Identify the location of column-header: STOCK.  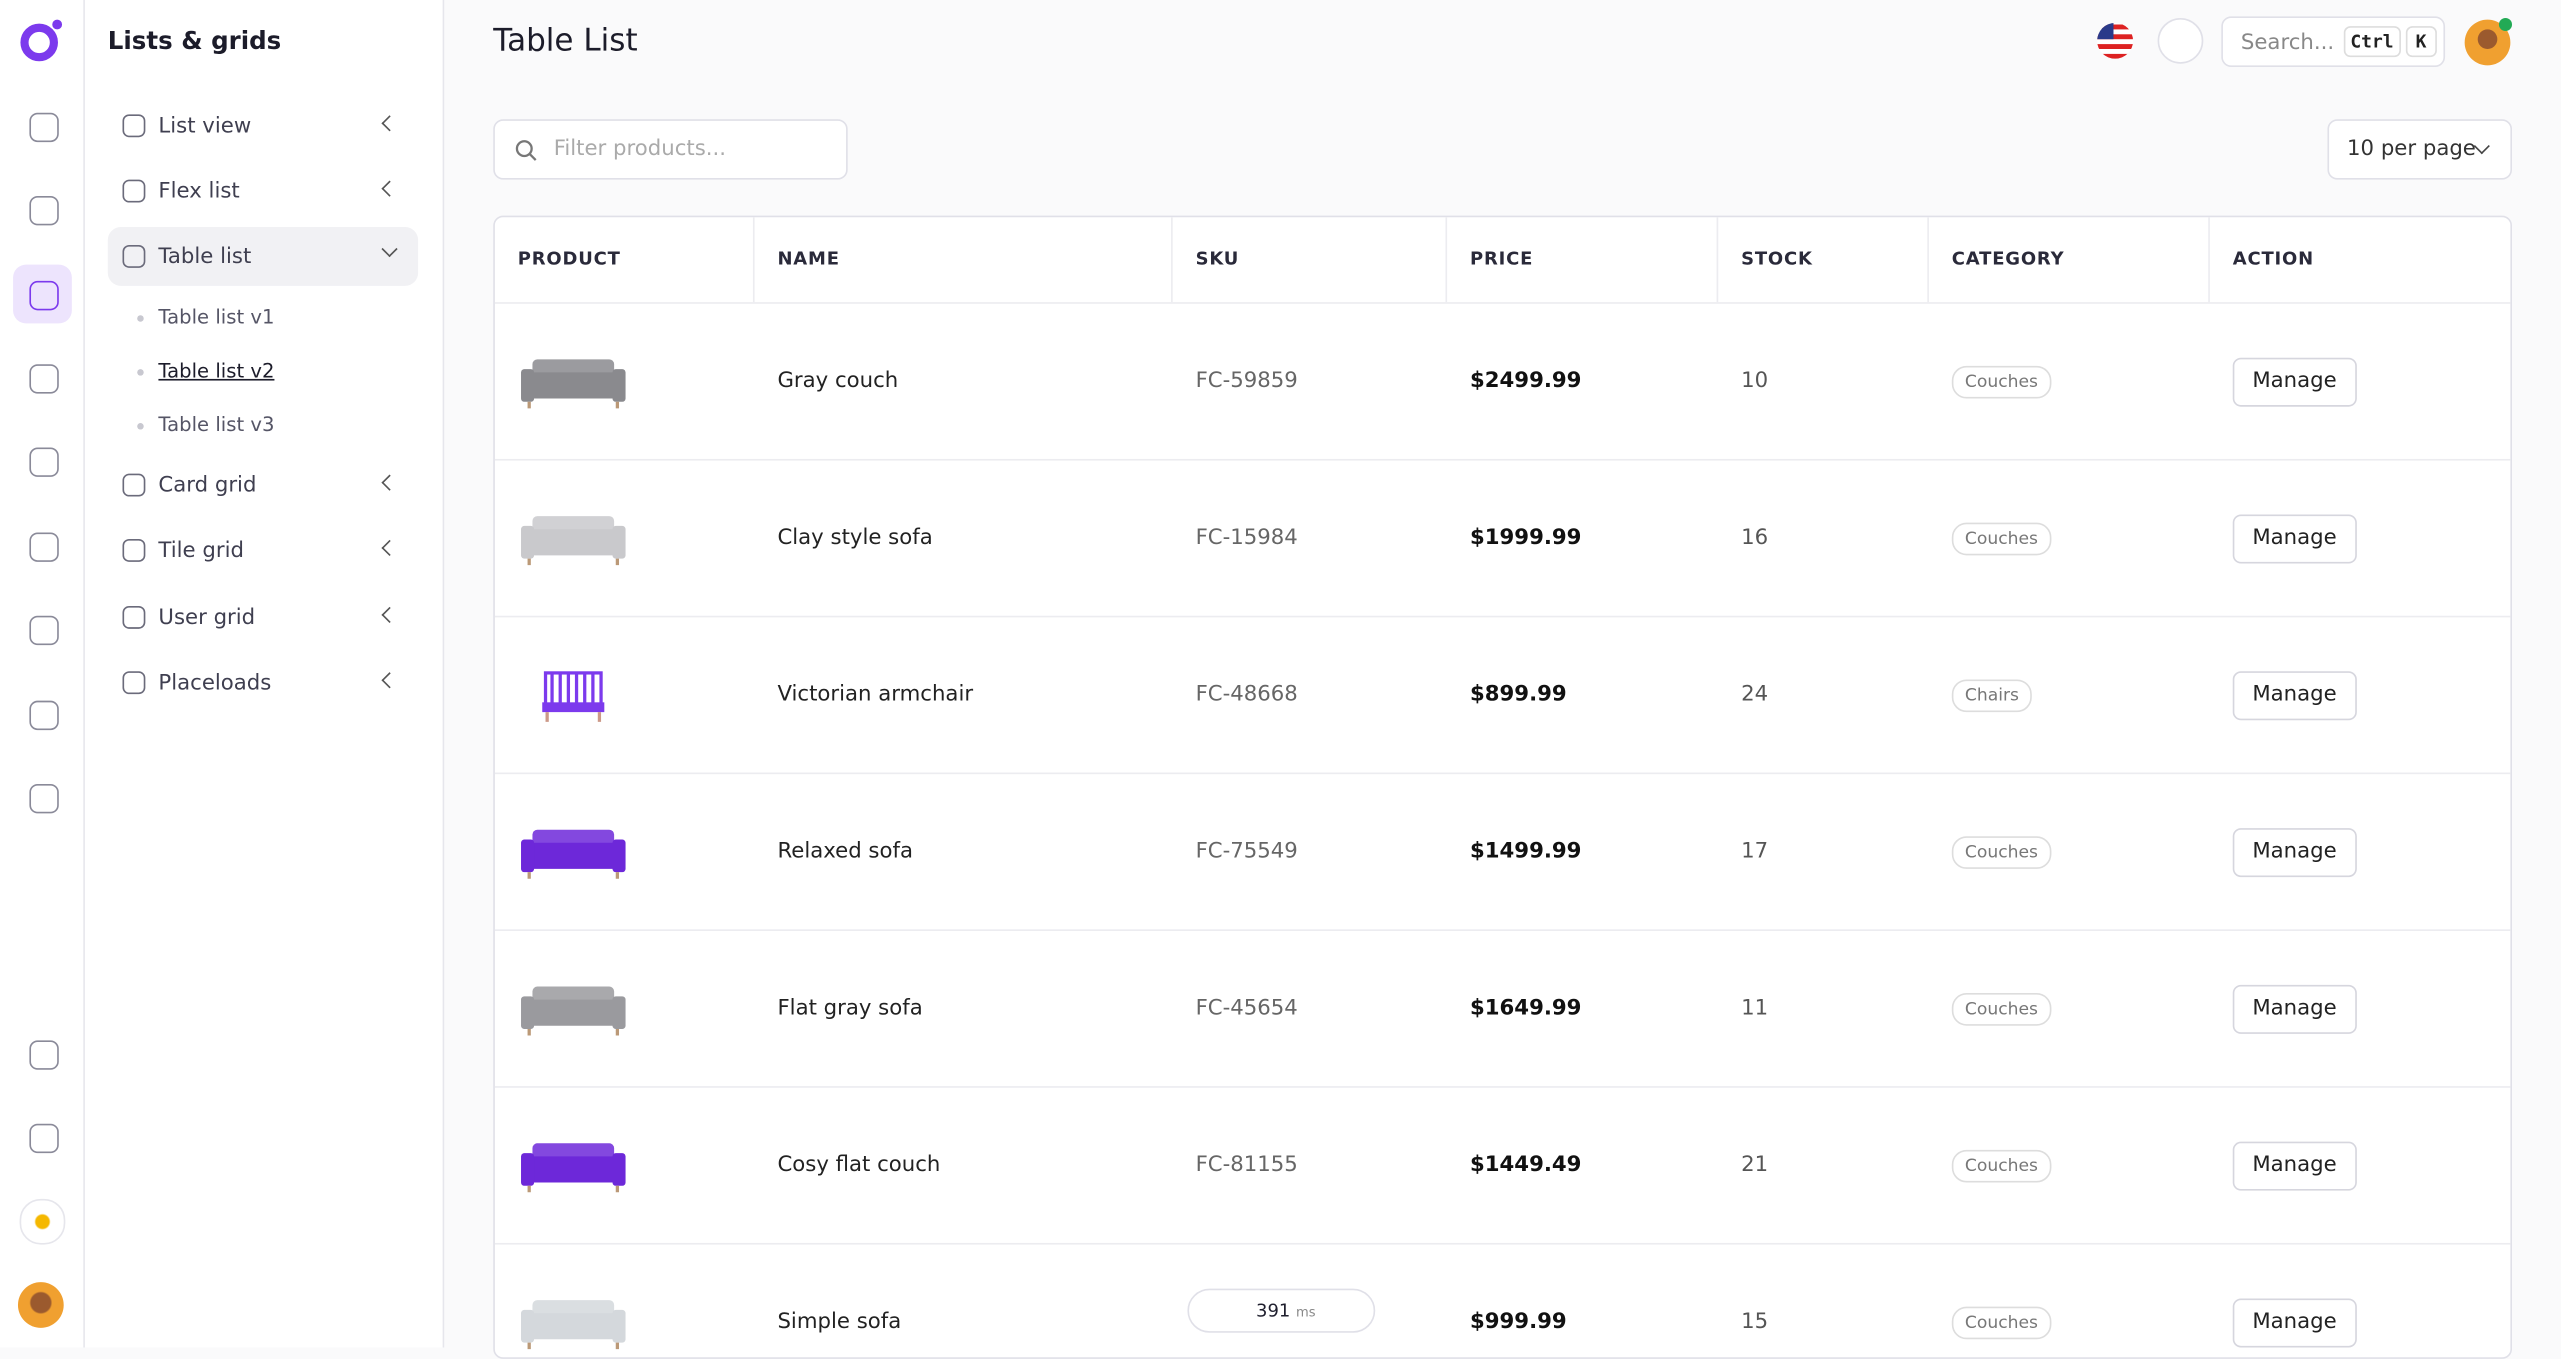
(1823, 260).